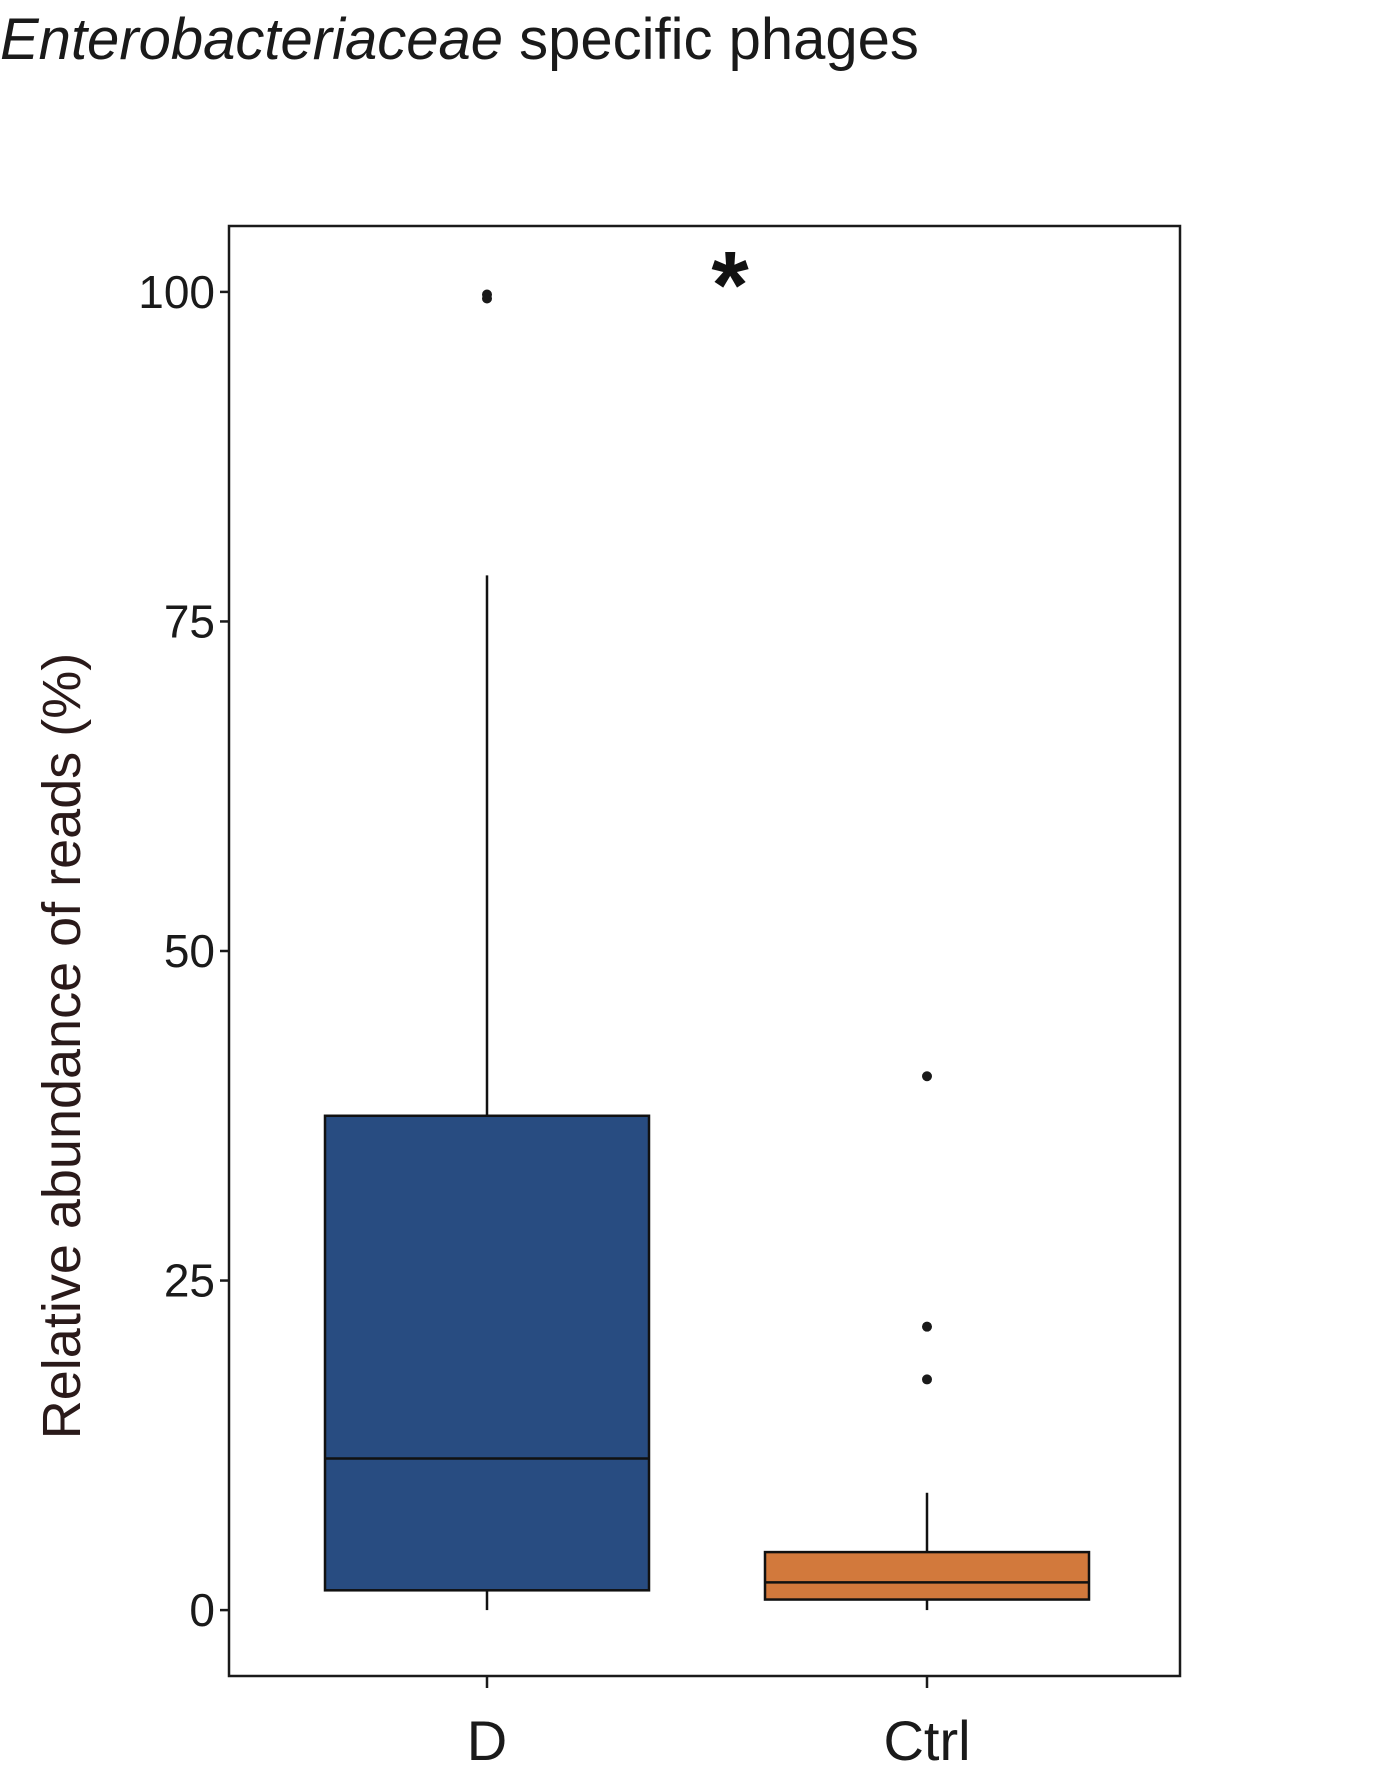 The image size is (1378, 1778). What do you see at coordinates (202, 1610) in the screenshot?
I see `y-tick-label: 0` at bounding box center [202, 1610].